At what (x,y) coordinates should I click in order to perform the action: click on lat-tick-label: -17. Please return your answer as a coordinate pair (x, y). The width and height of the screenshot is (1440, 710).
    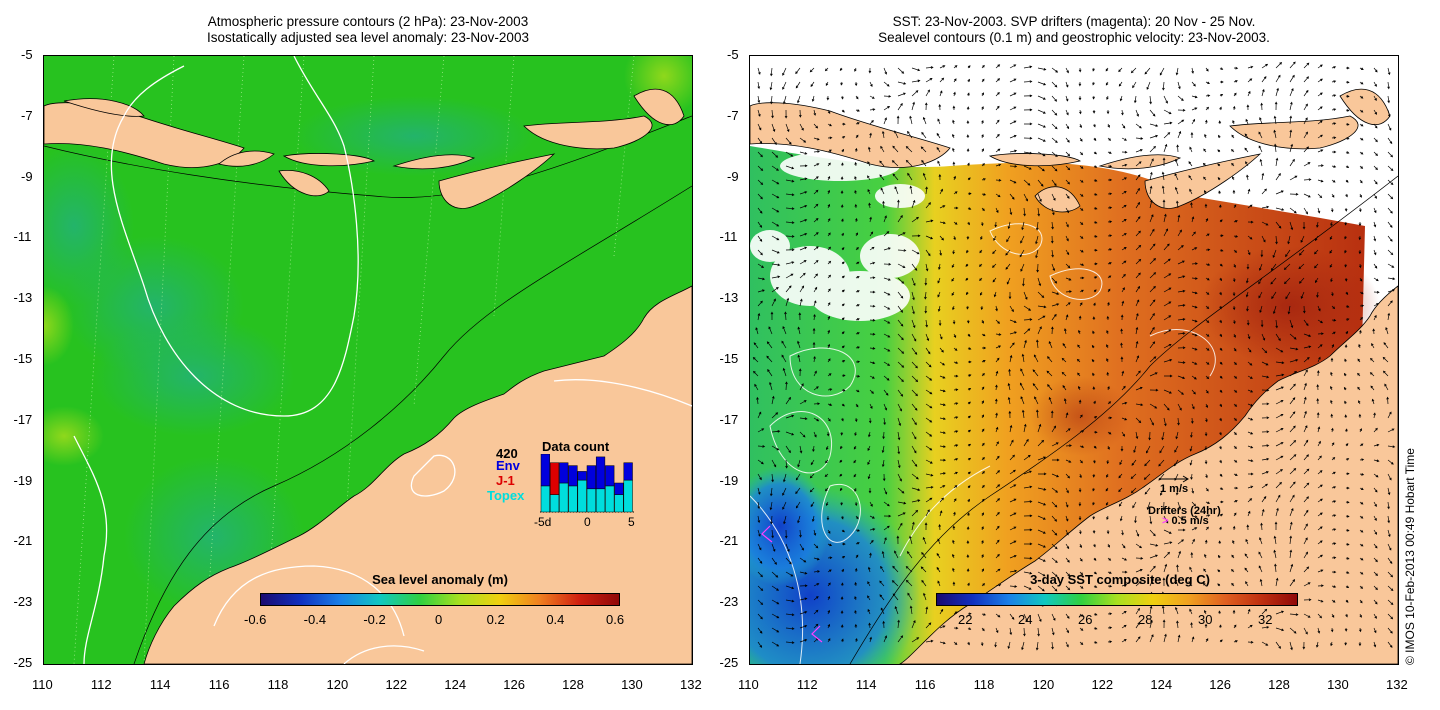
    Looking at the image, I should click on (729, 419).